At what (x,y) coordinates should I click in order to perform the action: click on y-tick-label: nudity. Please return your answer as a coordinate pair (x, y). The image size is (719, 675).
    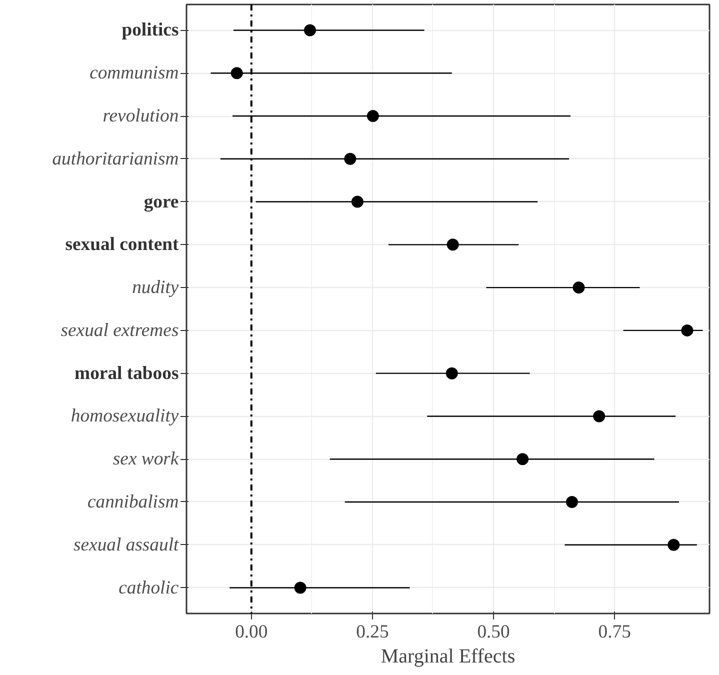
    Looking at the image, I should click on (156, 287).